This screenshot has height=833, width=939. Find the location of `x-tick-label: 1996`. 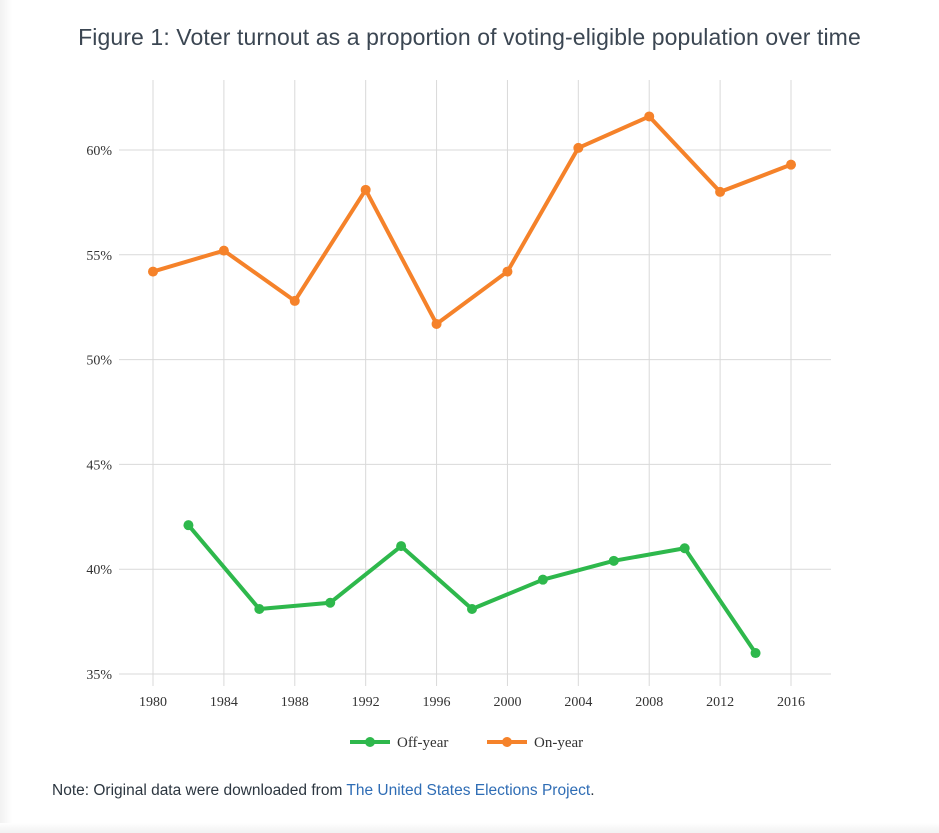

x-tick-label: 1996 is located at coordinates (437, 702).